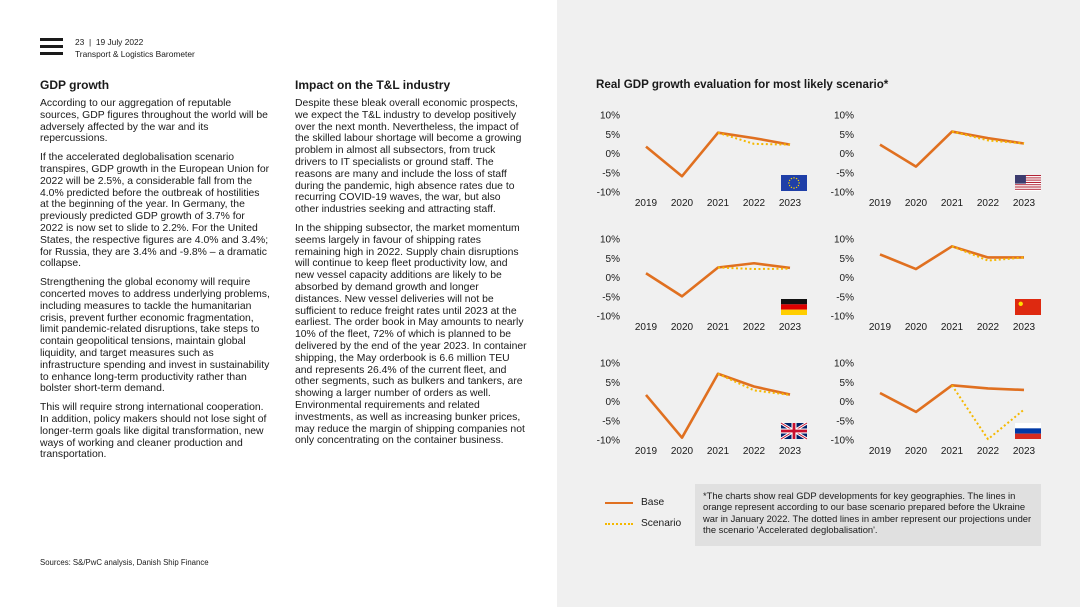 Image resolution: width=1080 pixels, height=607 pixels. What do you see at coordinates (619, 523) in the screenshot?
I see `legend-scenario-swatch` at bounding box center [619, 523].